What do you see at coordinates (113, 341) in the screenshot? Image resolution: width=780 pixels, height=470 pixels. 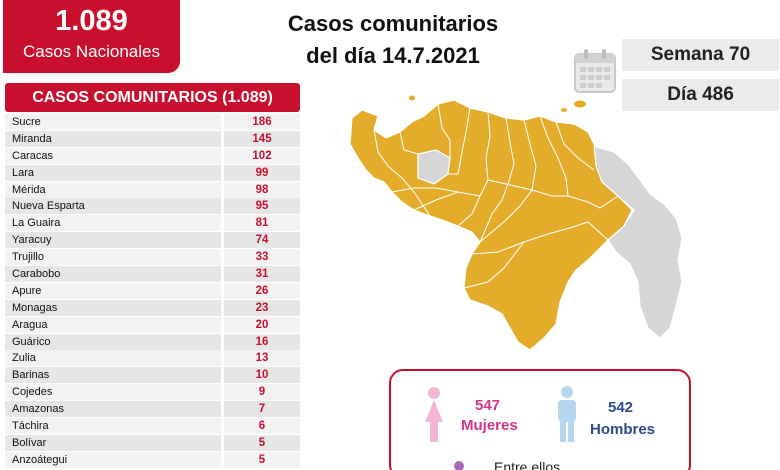 I see `state-name: Guárico` at bounding box center [113, 341].